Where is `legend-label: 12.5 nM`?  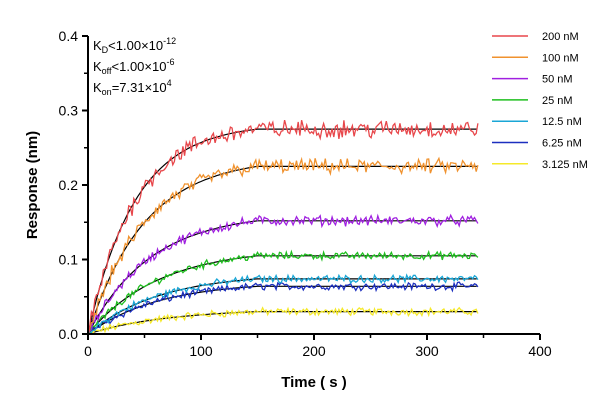
legend-label: 12.5 nM is located at coordinates (562, 122).